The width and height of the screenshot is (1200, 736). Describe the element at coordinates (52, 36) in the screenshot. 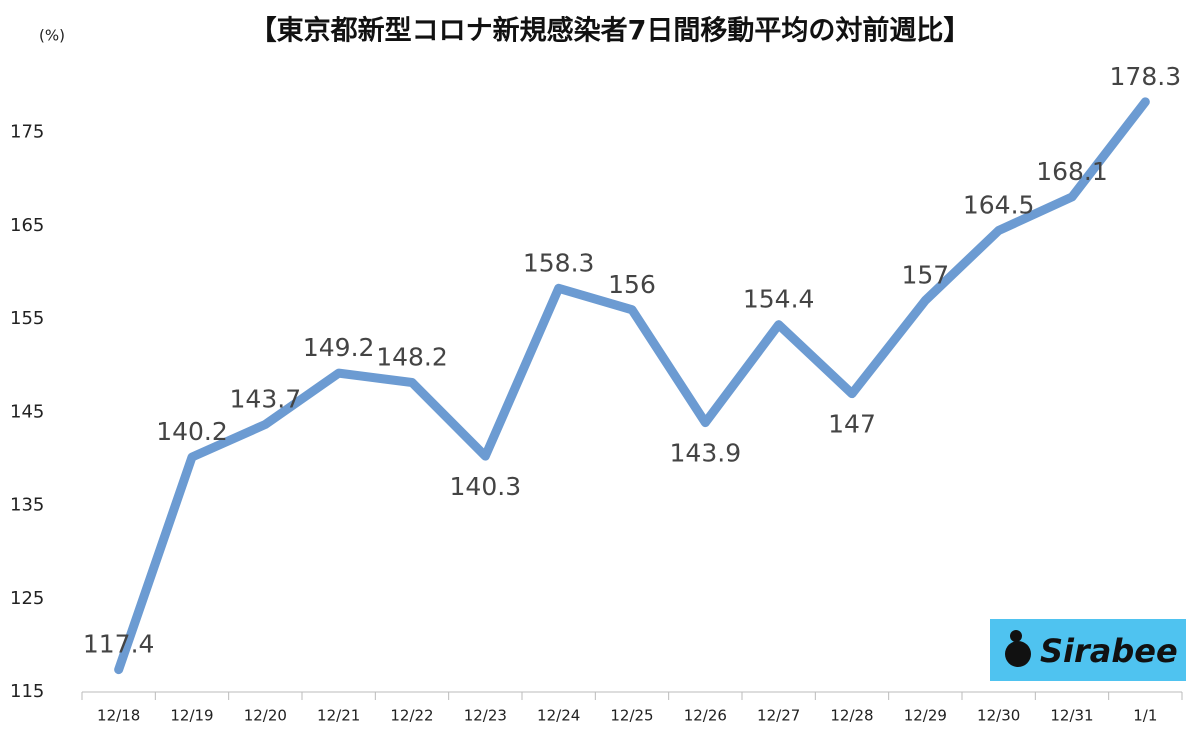

I see `y-axis-label: (%)` at that location.